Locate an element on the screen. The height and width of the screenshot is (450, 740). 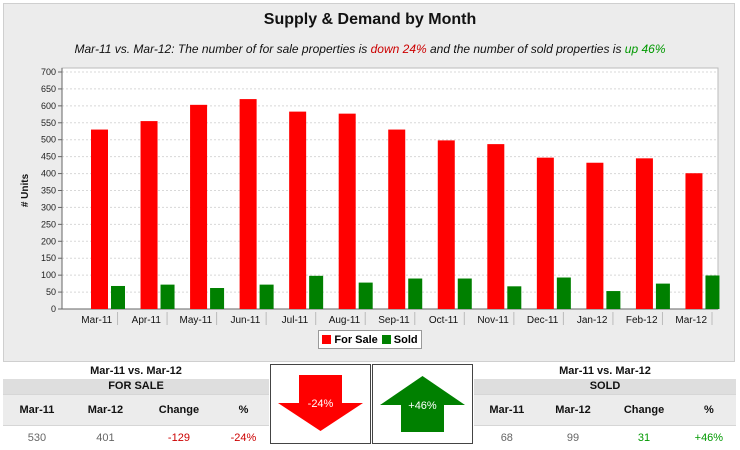
table-row: 530 401 -129 -24% is located at coordinates (136, 438).